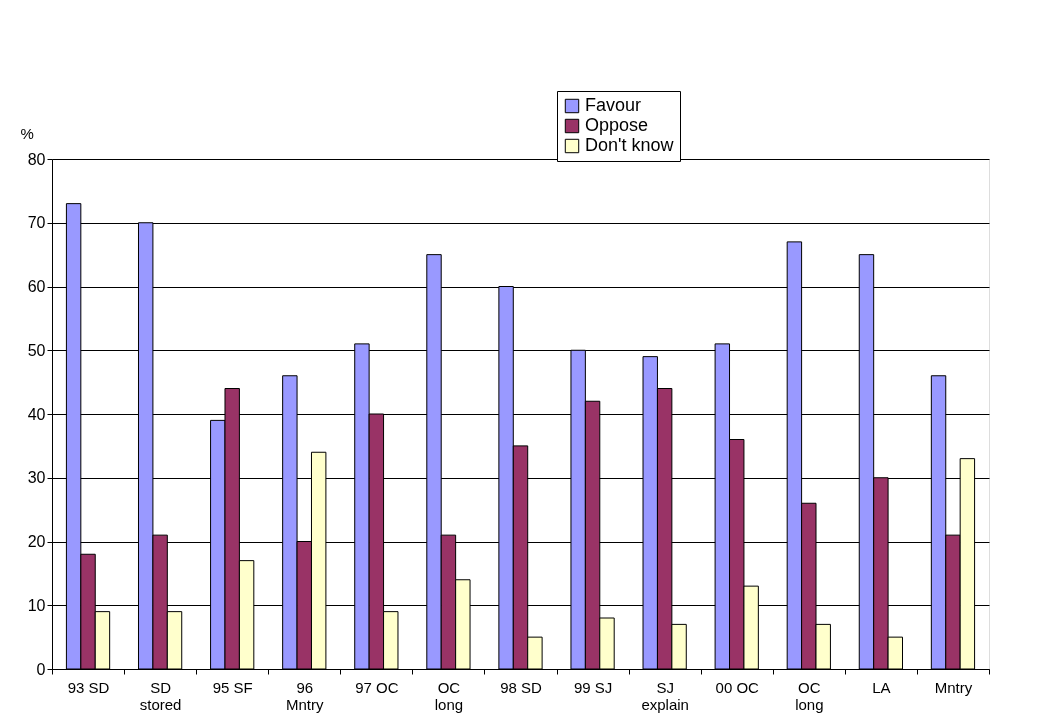 This screenshot has height=726, width=1042. I want to click on x-tick-label: 96 Mntry, so click(305, 695).